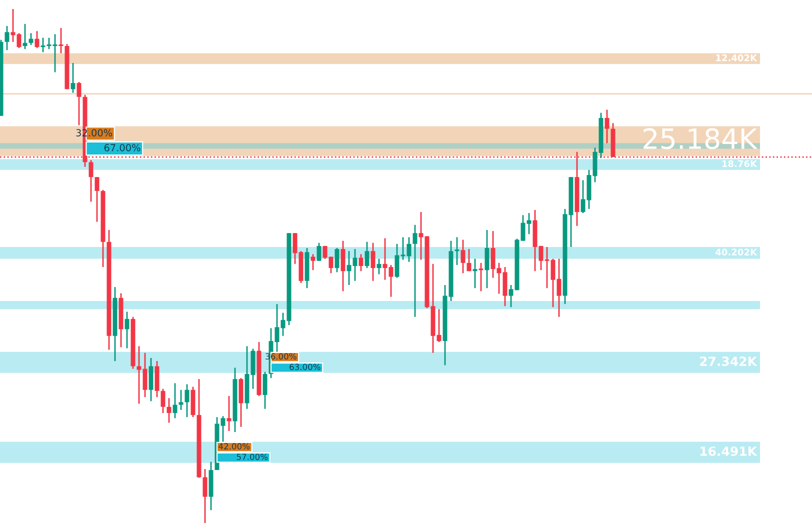 The image size is (812, 526). I want to click on band-label: 18.76K, so click(740, 164).